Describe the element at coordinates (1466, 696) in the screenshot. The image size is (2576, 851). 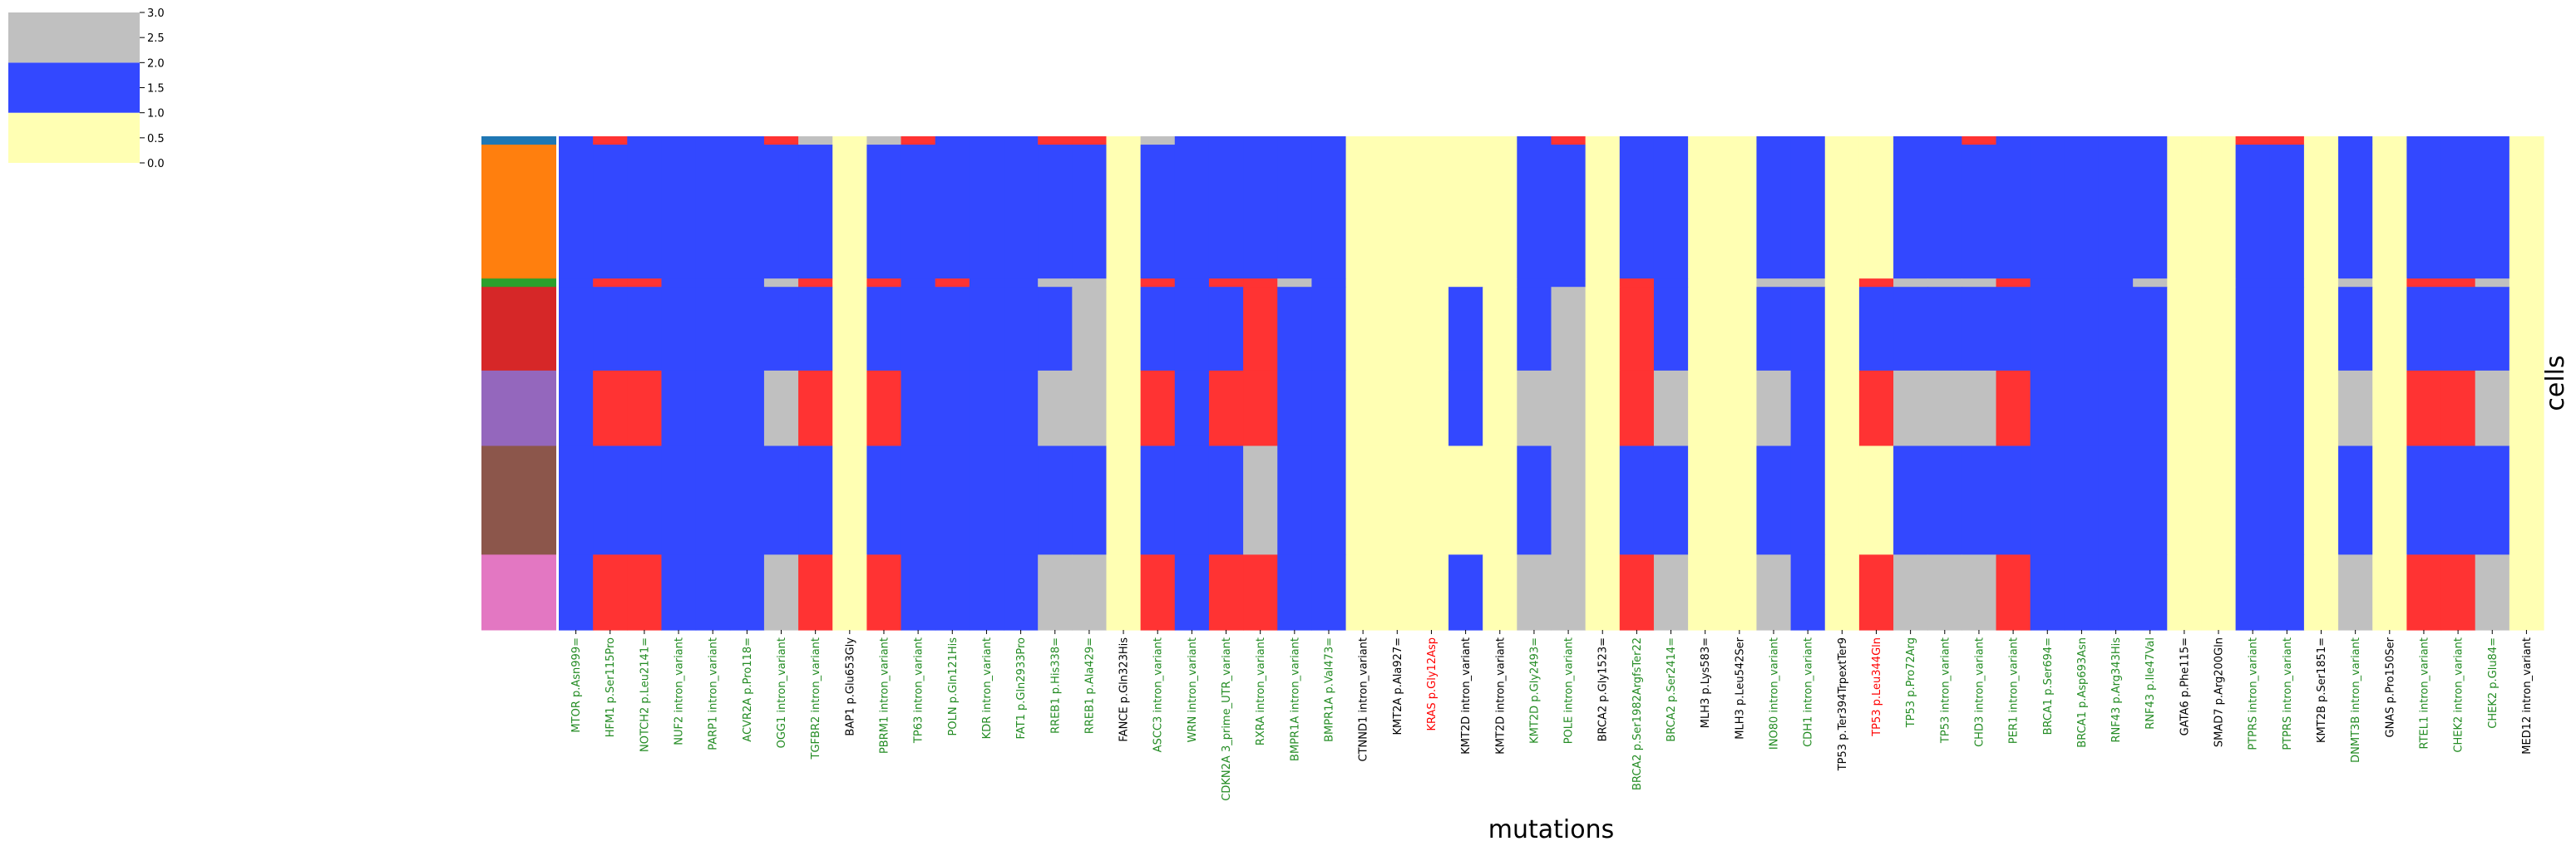
I see `x-tick-label: KMT2D intron_variant` at that location.